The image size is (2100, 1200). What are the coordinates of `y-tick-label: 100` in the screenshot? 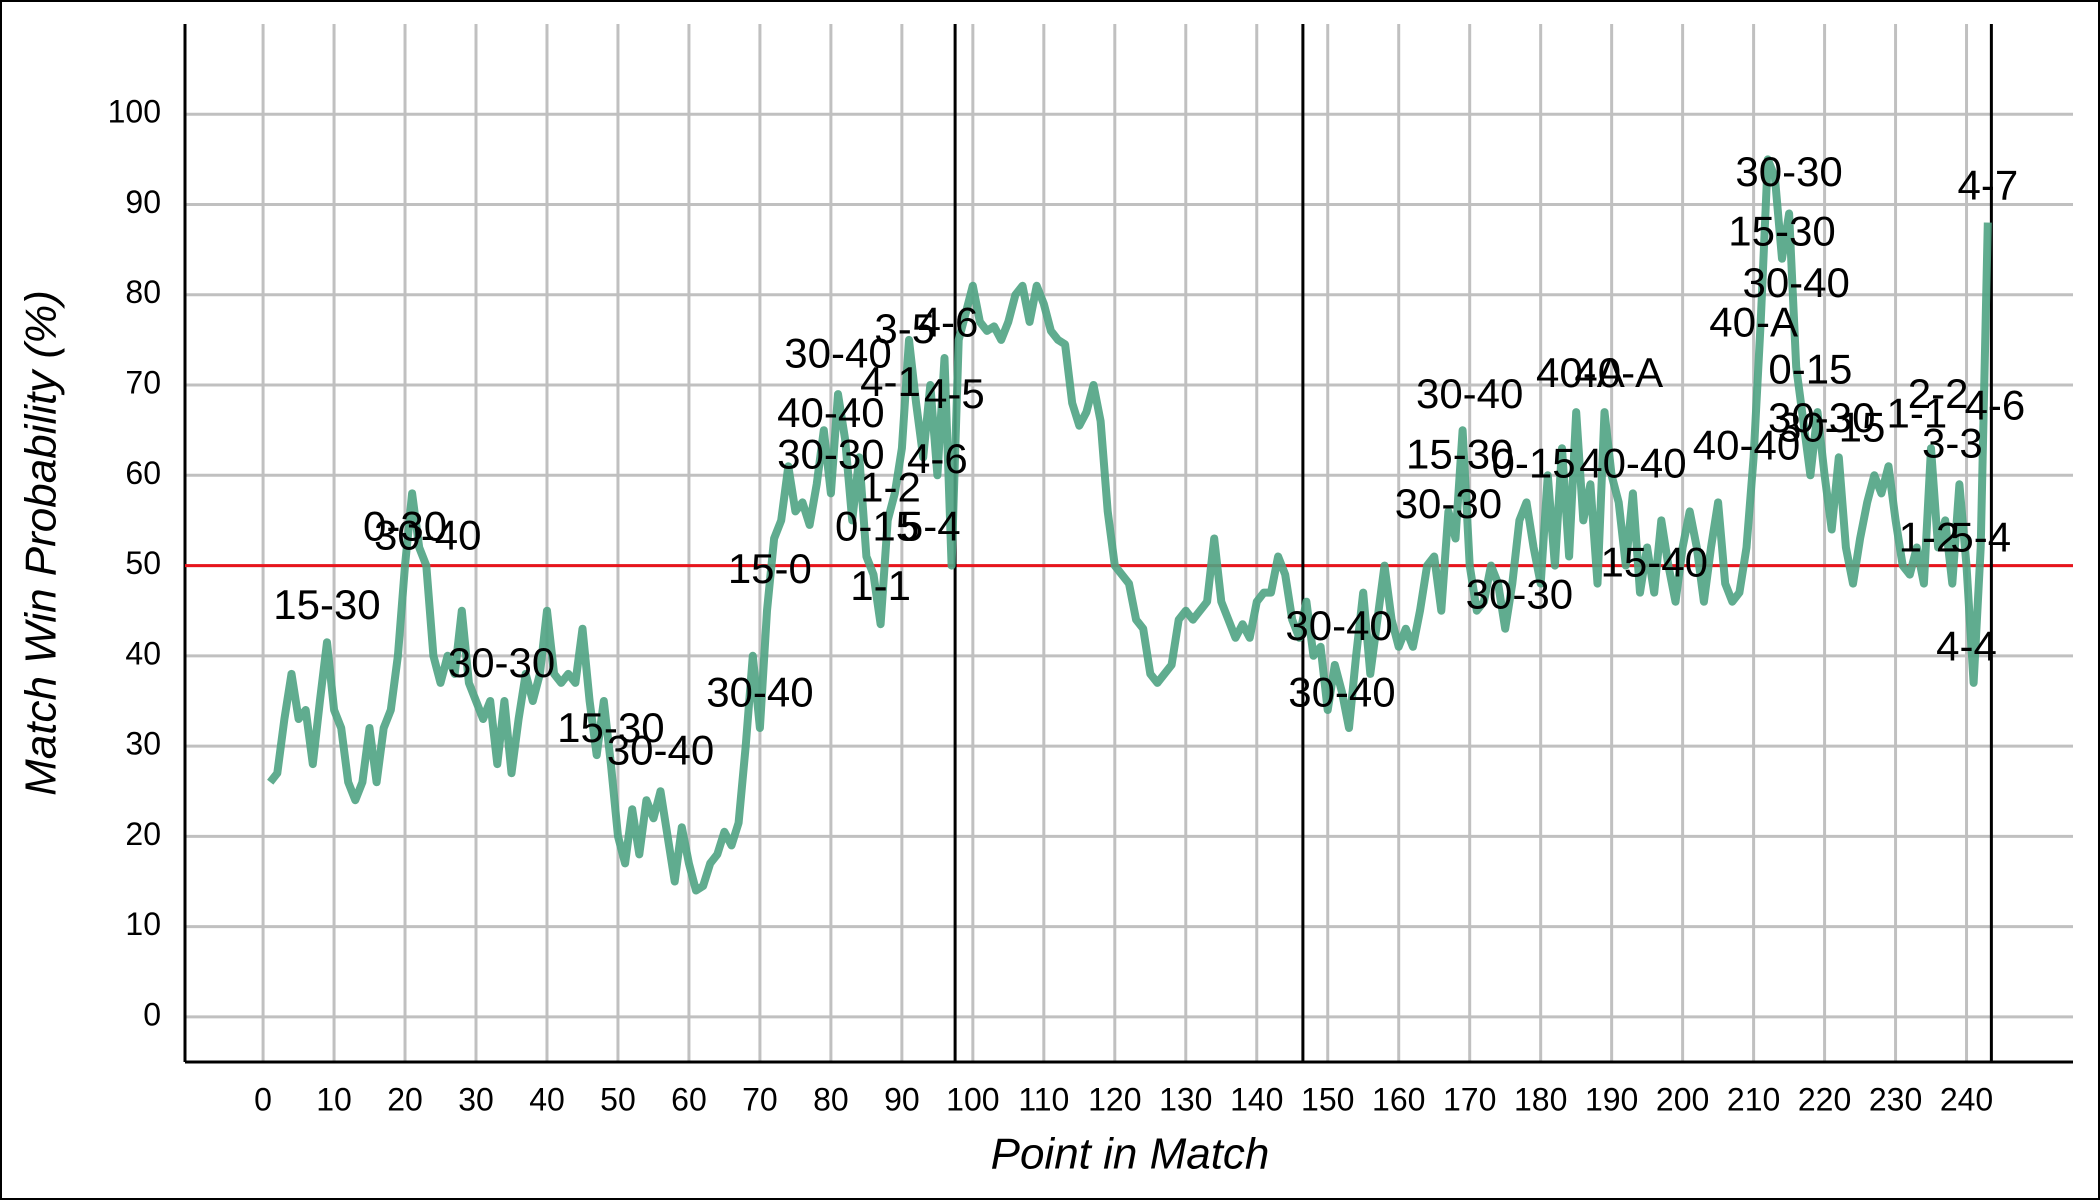 It's located at (134, 112).